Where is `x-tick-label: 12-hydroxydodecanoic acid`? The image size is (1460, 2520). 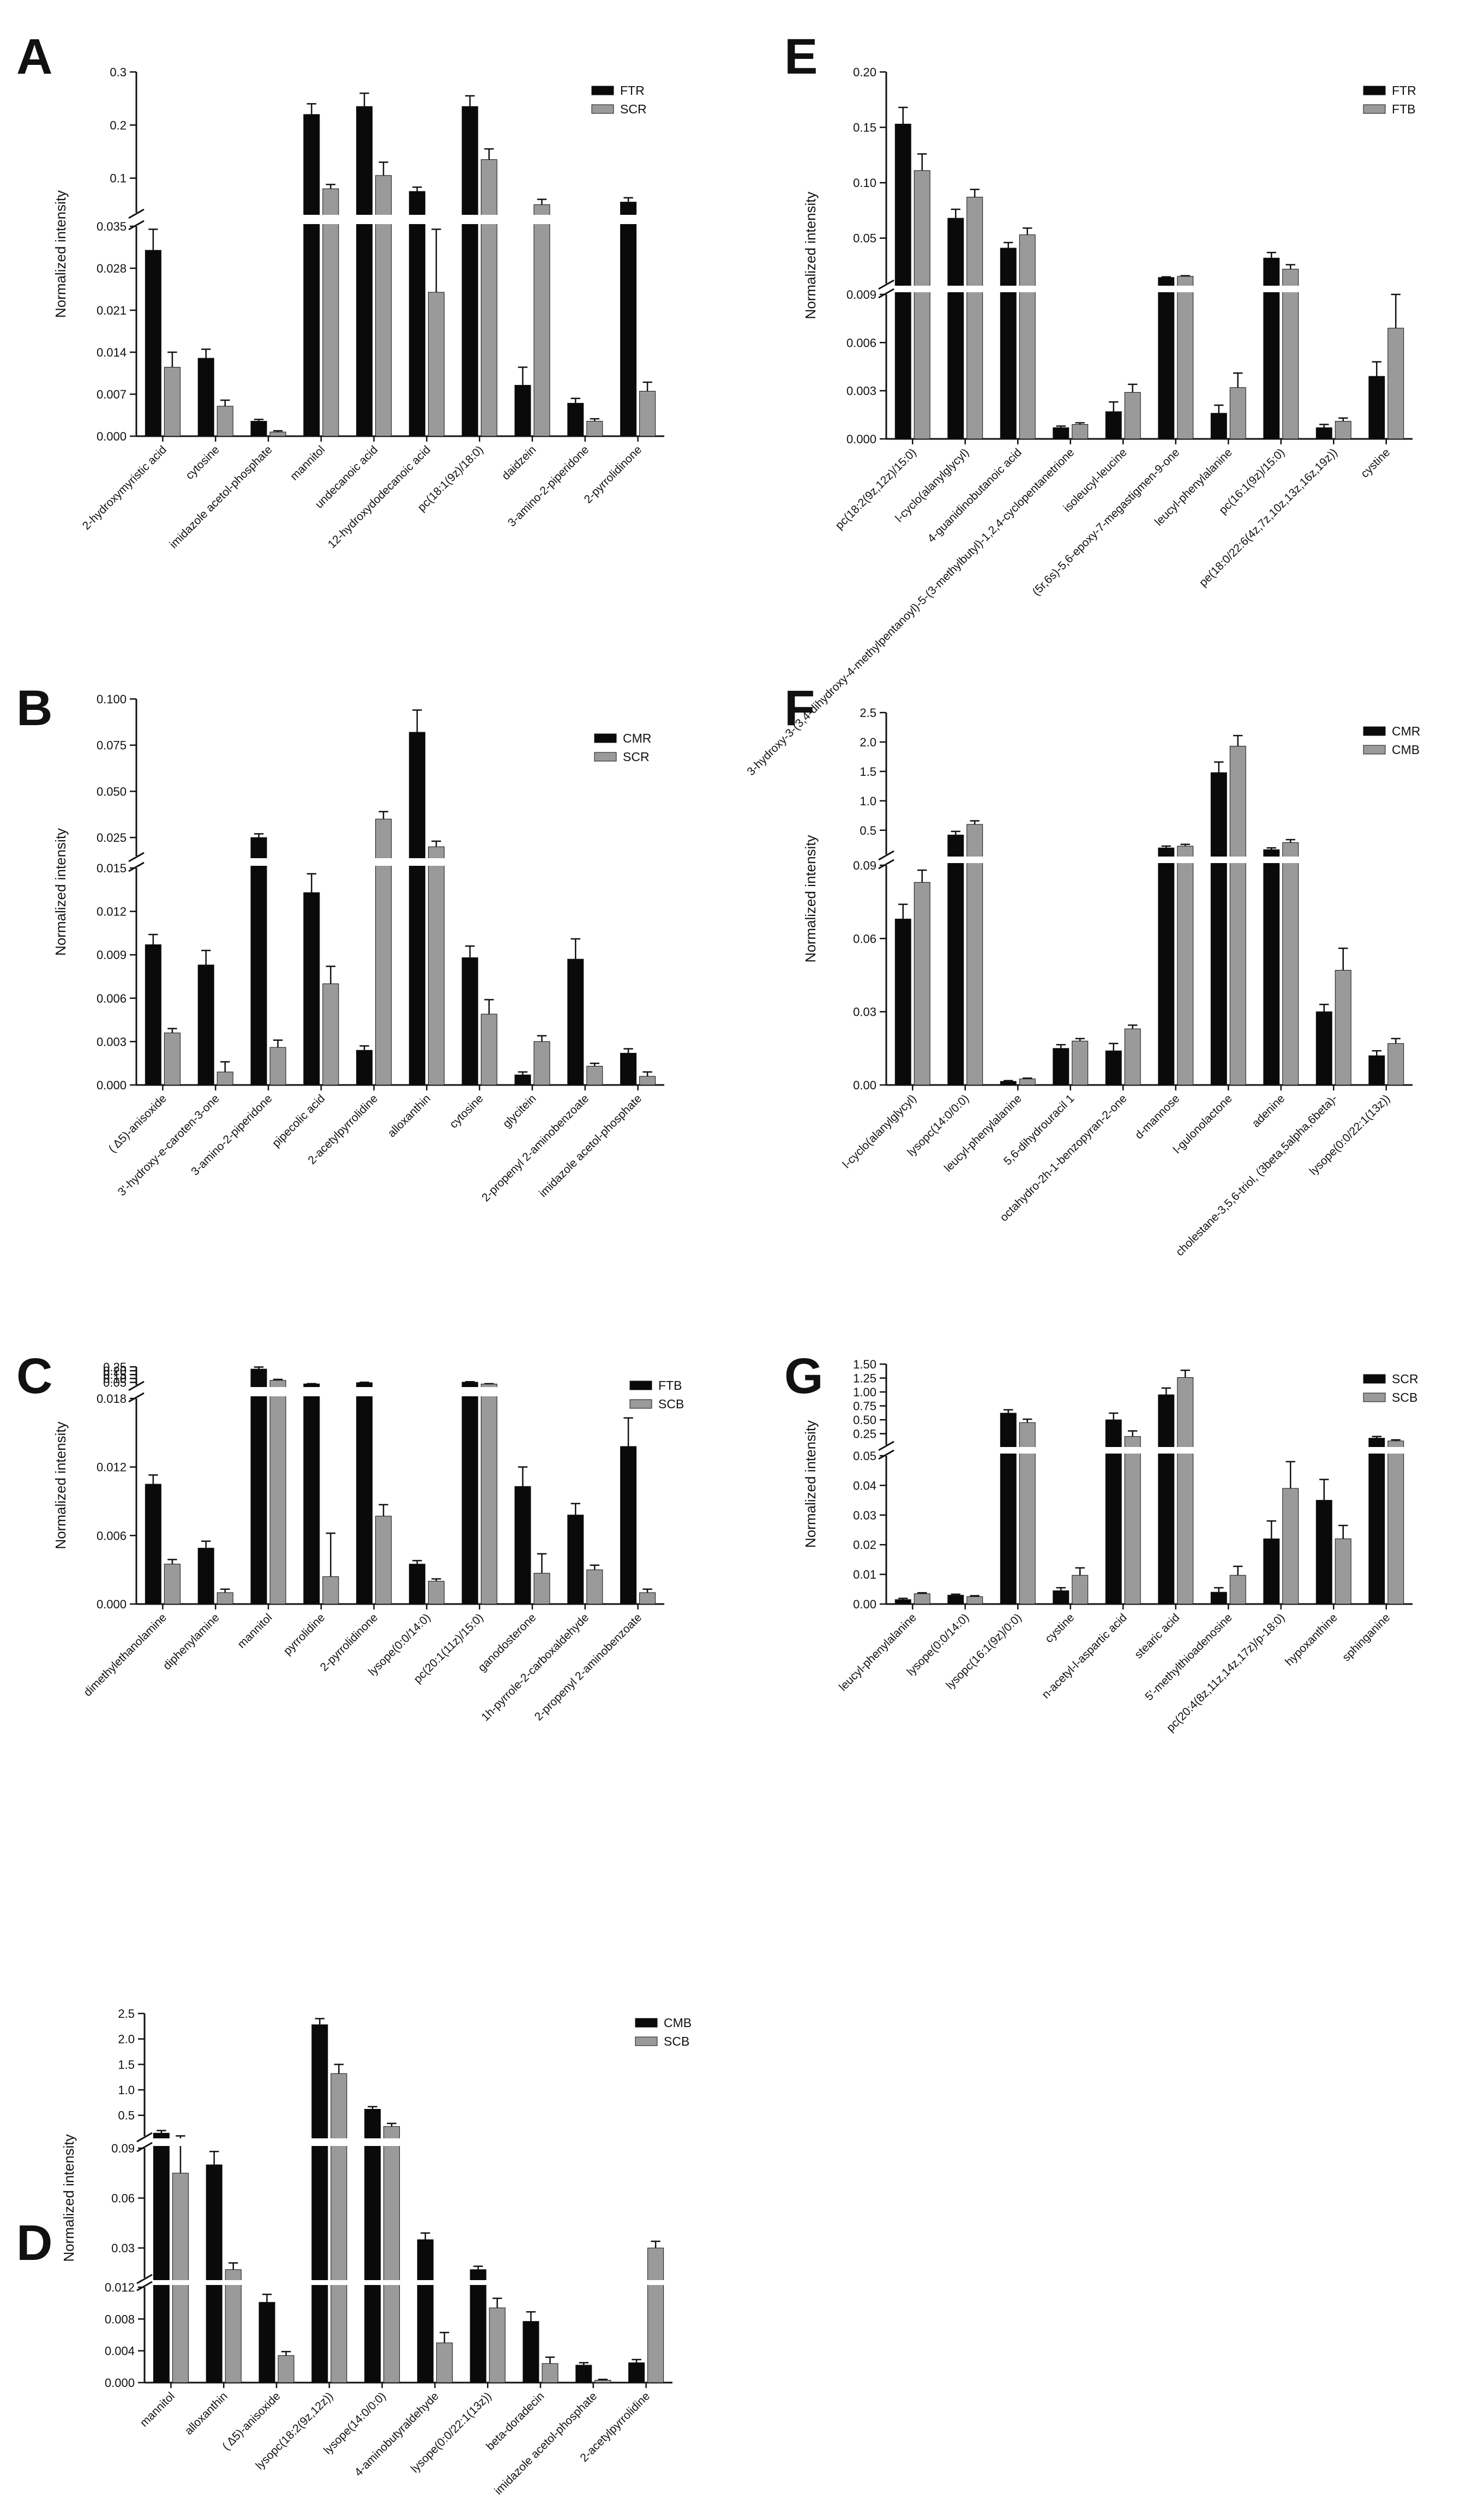 x-tick-label: 12-hydroxydodecanoic acid is located at coordinates (379, 497).